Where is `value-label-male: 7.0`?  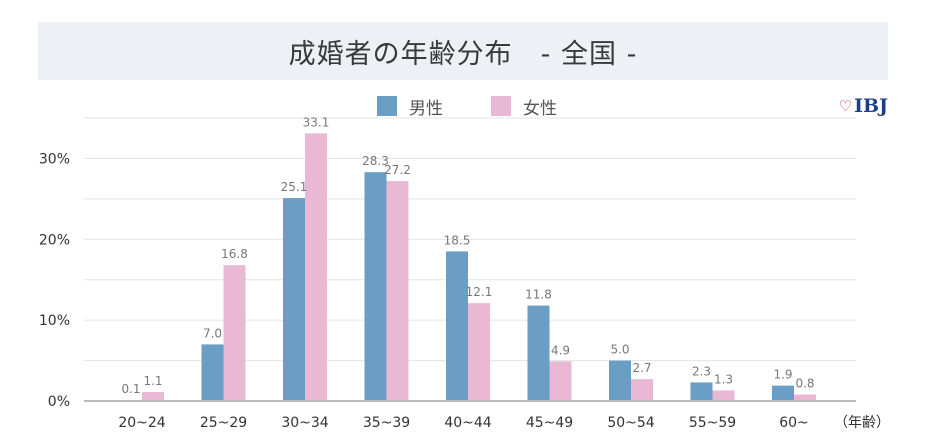 value-label-male: 7.0 is located at coordinates (212, 333).